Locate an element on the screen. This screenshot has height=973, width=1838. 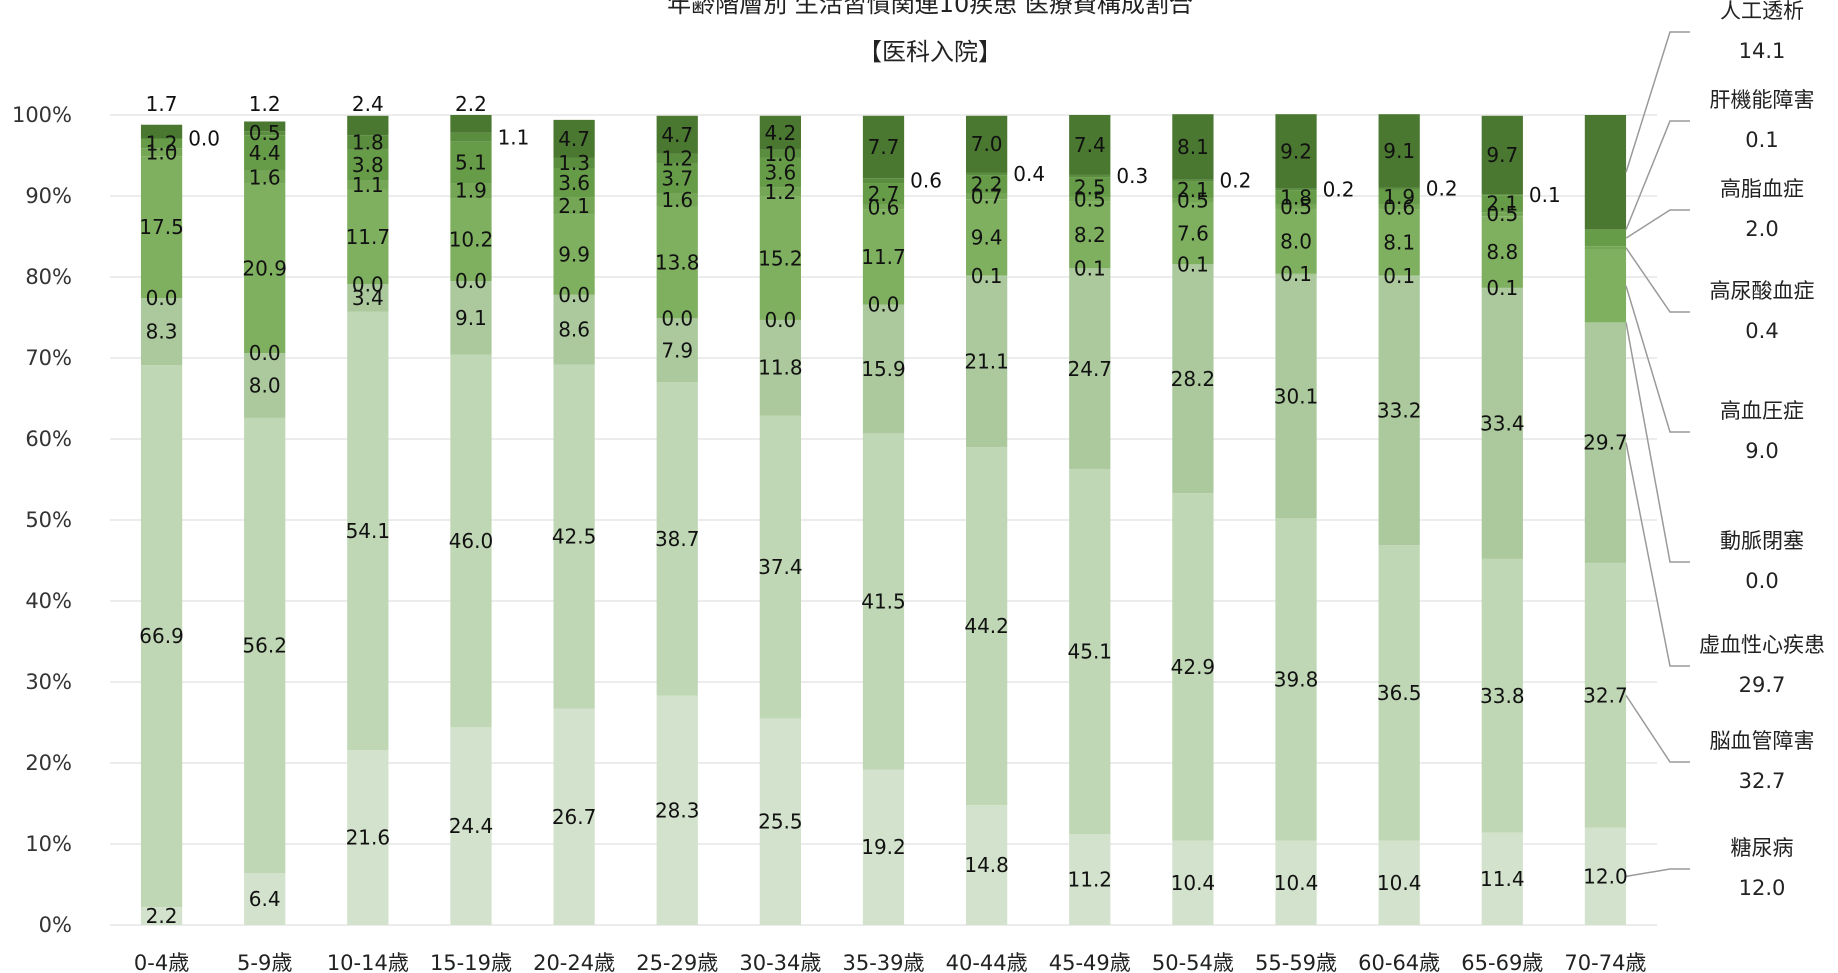
data-label: 5.1 is located at coordinates (471, 162).